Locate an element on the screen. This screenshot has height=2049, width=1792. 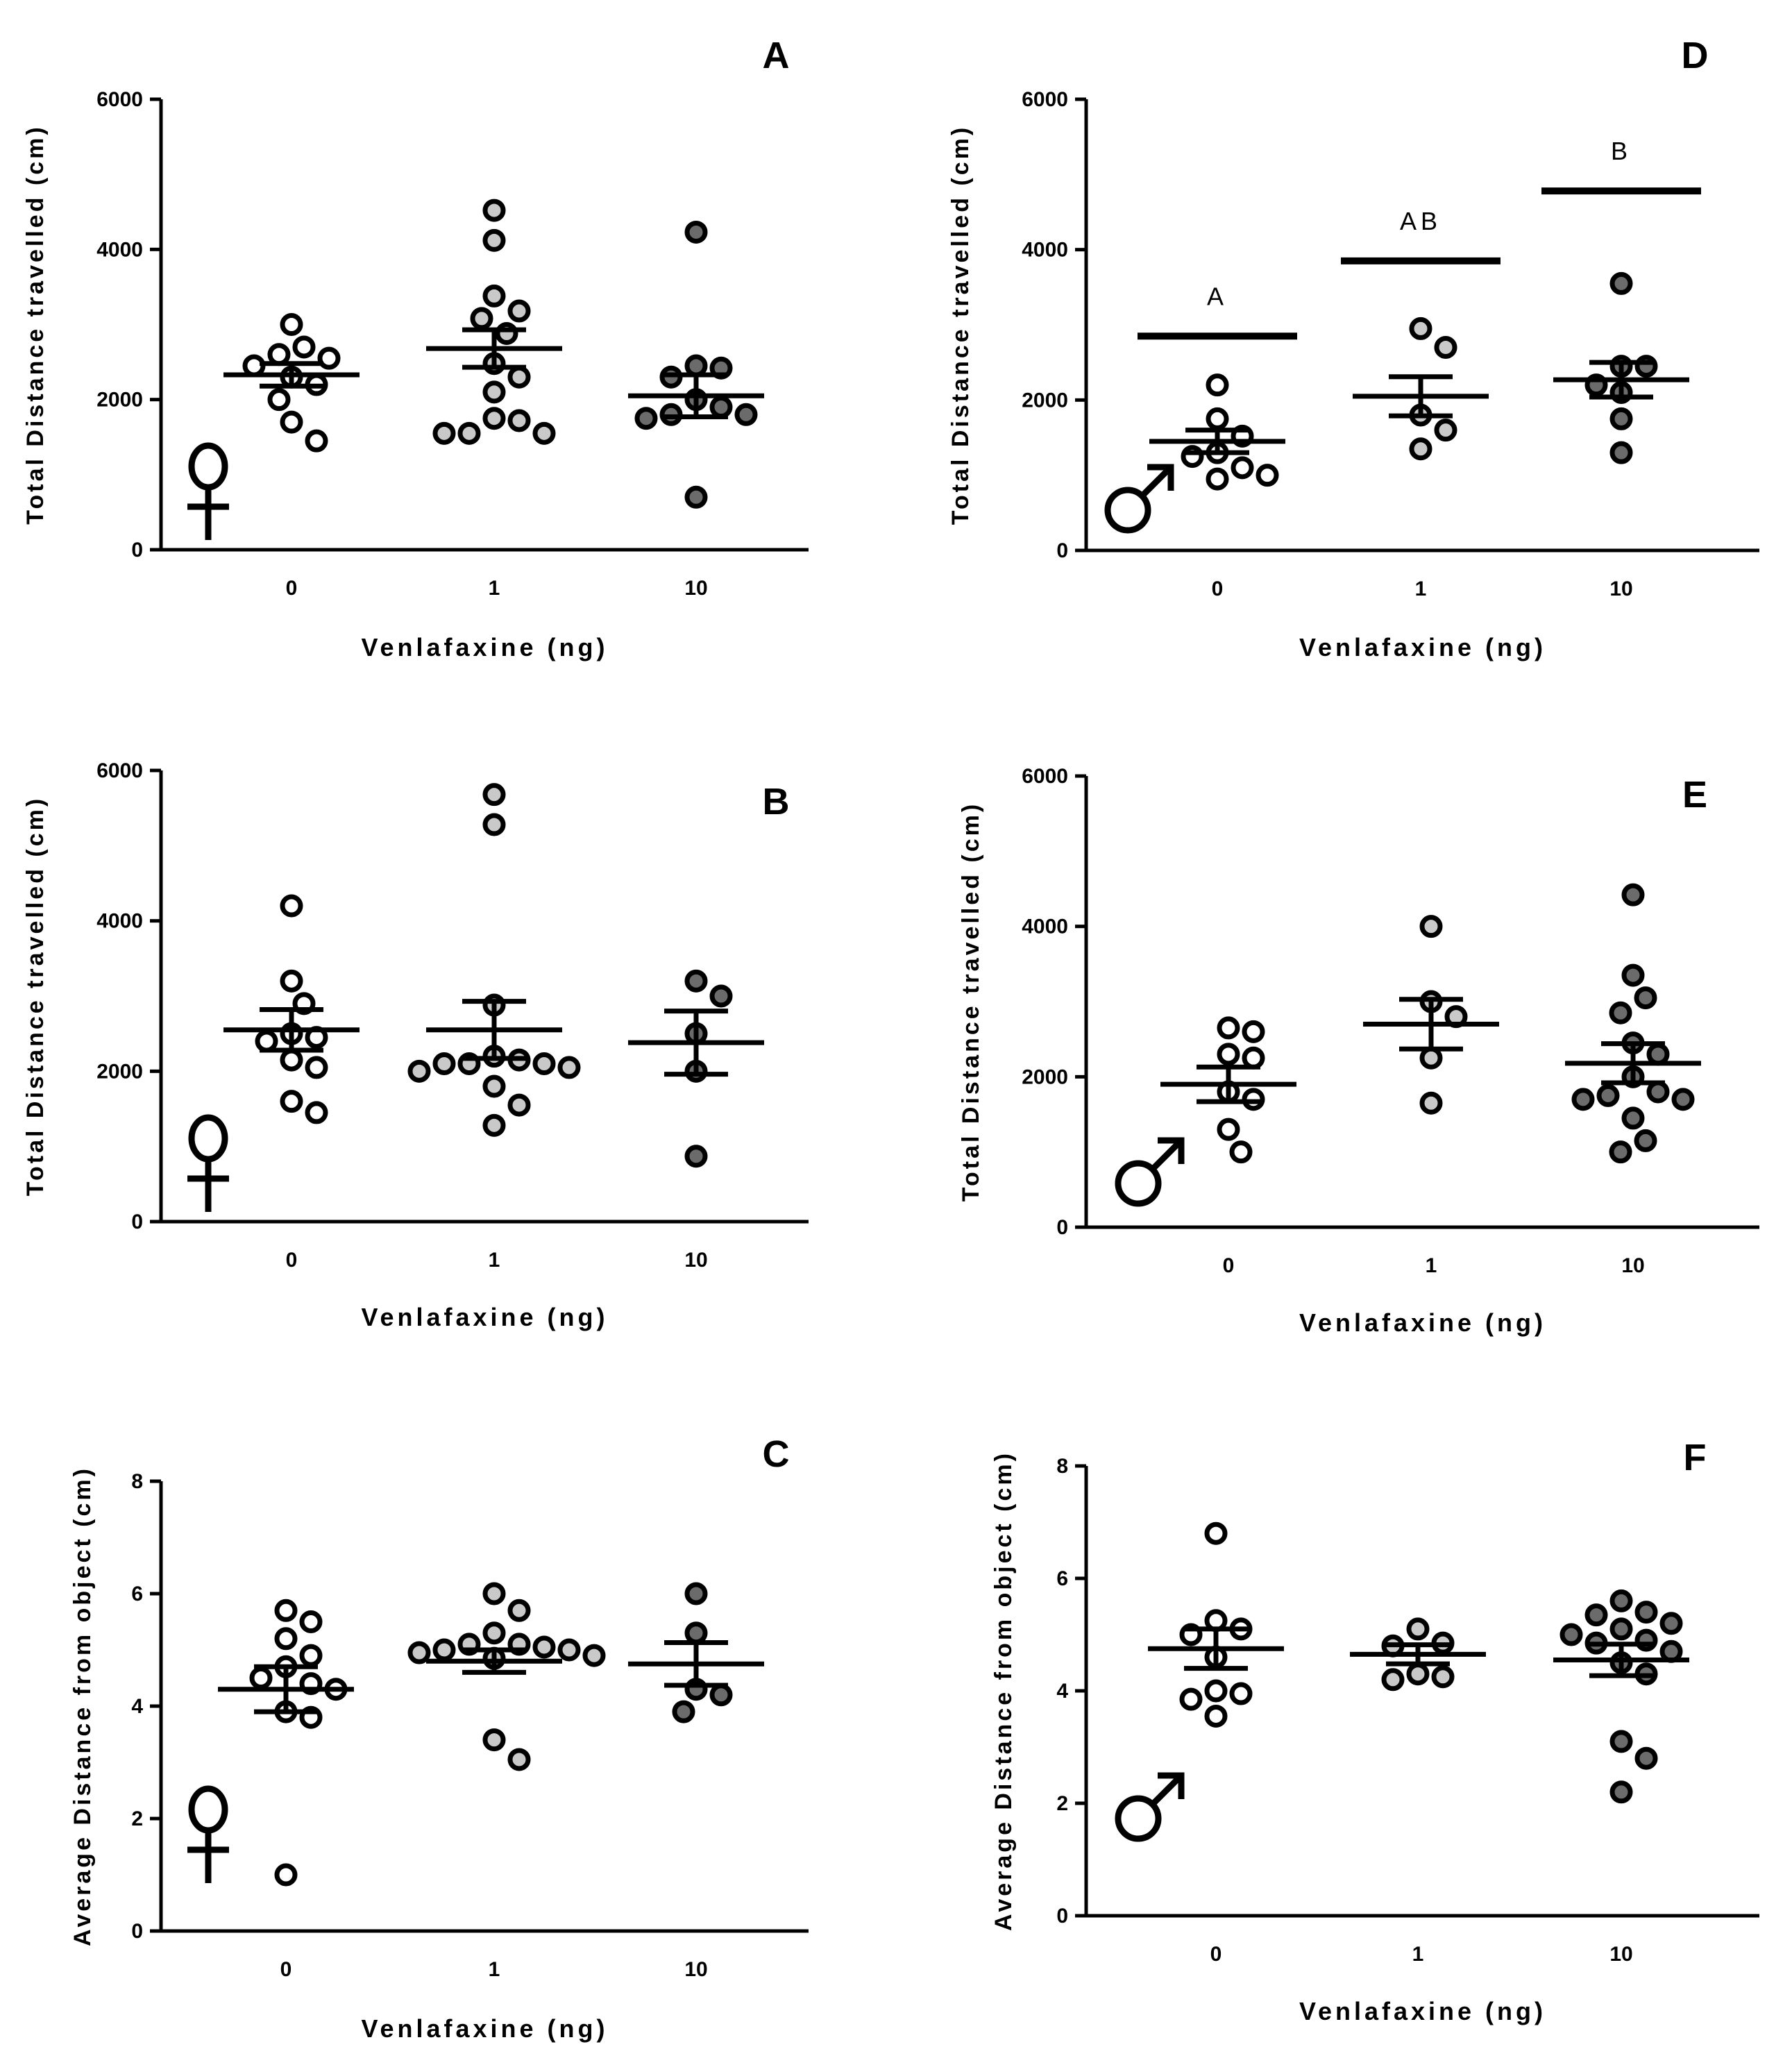
significance-letter: A is located at coordinates (1217, 296).